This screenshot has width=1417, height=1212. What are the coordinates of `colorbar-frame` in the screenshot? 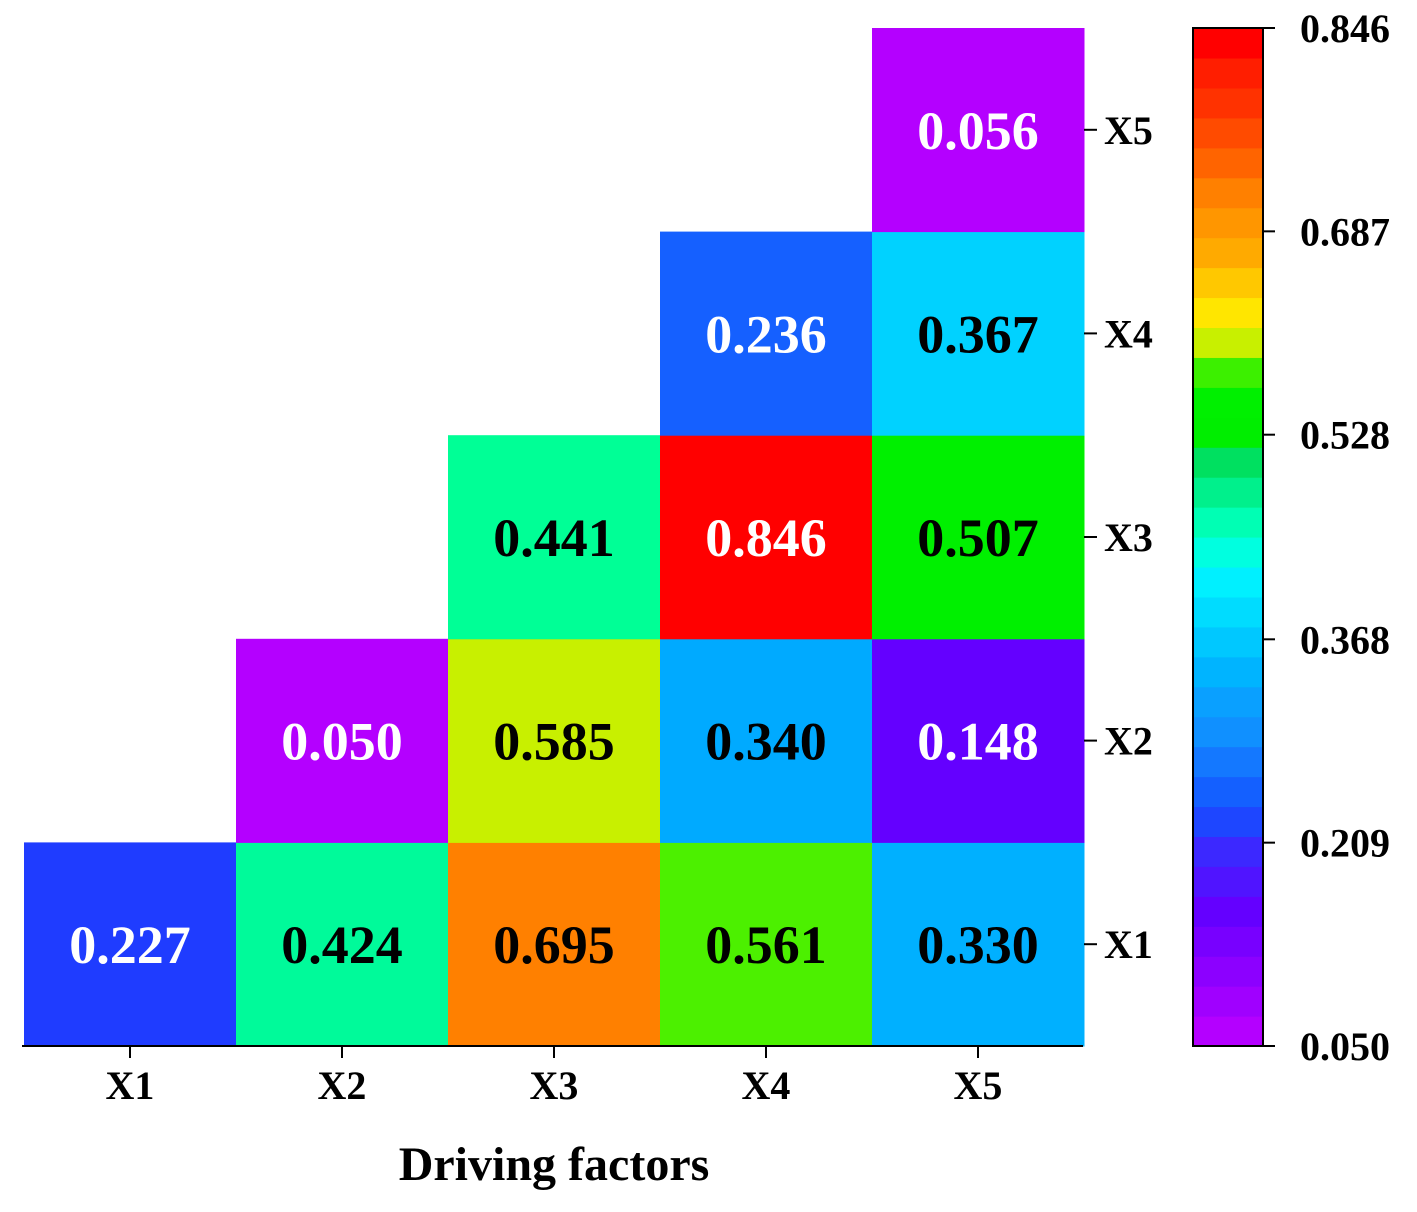 It's located at (1228, 537).